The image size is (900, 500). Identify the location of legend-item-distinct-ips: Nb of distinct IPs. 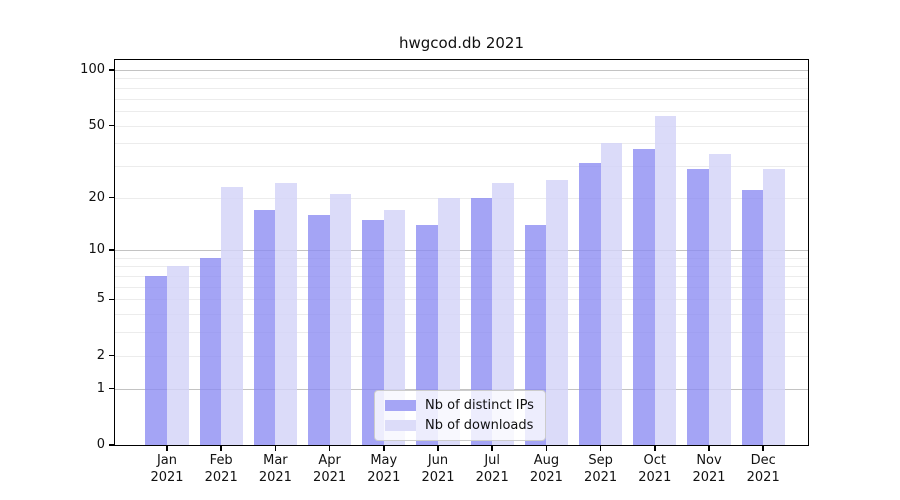
(465, 405).